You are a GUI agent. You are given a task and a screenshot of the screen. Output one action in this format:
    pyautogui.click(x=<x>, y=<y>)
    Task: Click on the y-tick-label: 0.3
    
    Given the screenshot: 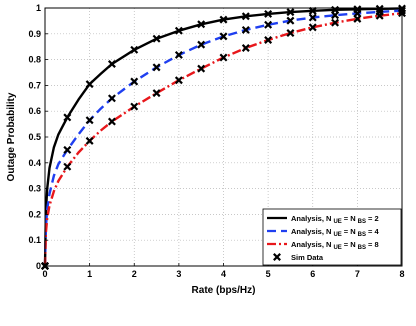 What is the action you would take?
    pyautogui.click(x=34, y=189)
    